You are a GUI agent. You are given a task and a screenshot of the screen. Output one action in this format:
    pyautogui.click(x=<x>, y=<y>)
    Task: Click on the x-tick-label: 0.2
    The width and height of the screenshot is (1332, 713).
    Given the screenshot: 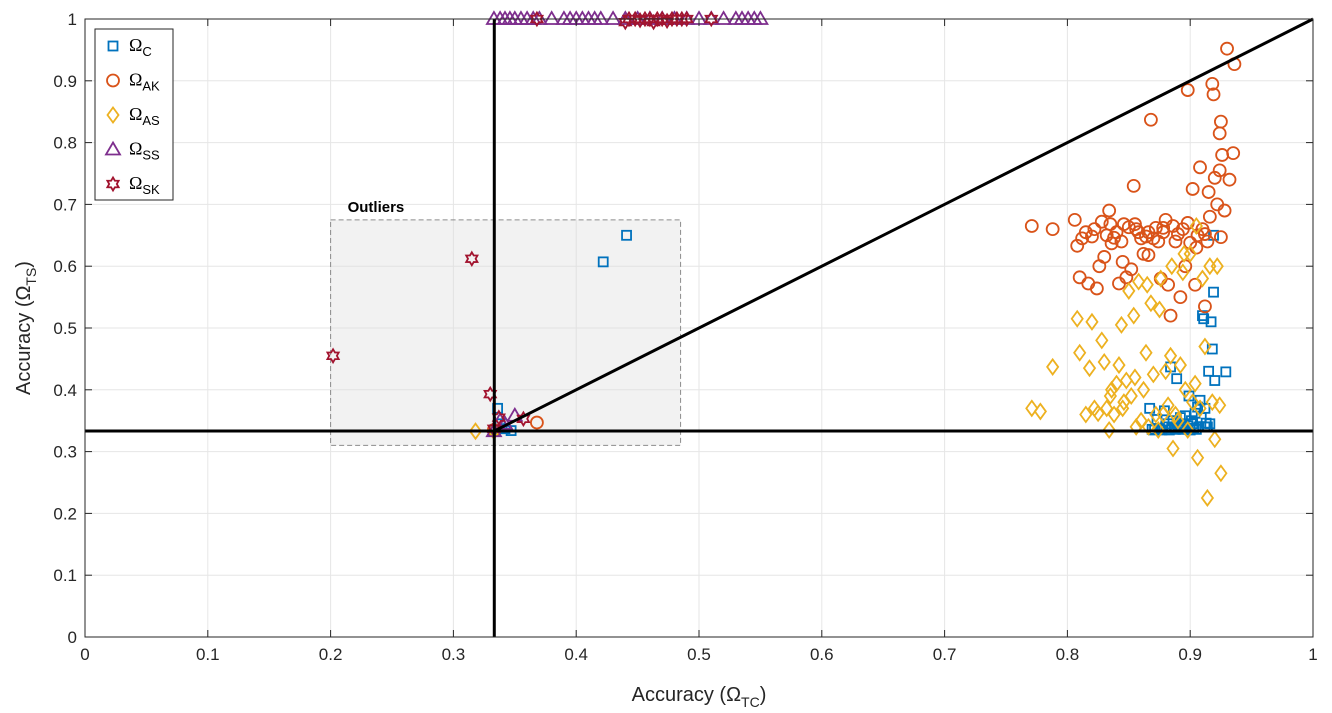 What is the action you would take?
    pyautogui.click(x=331, y=654)
    